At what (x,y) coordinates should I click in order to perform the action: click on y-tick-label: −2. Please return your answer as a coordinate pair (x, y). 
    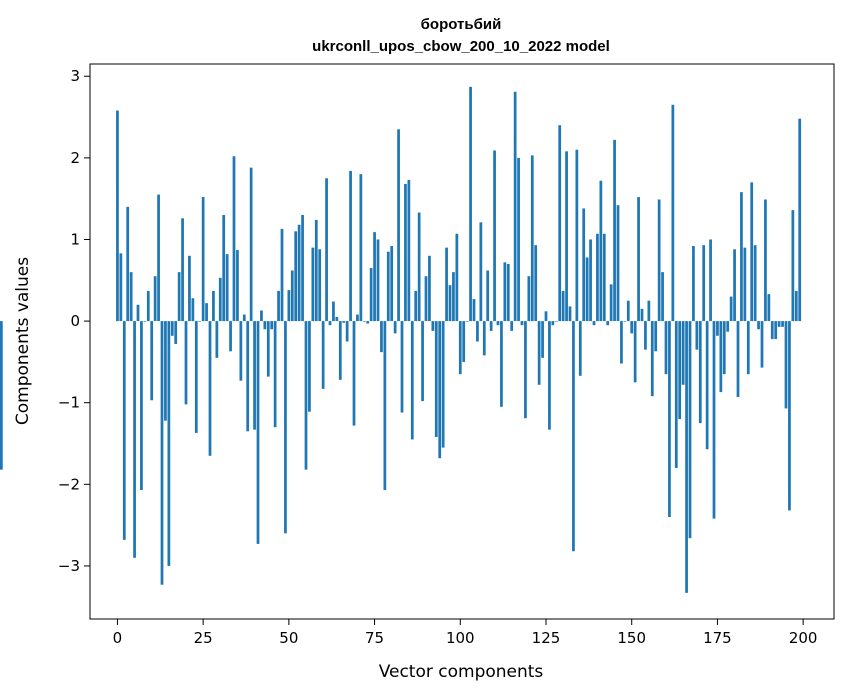
    Looking at the image, I should click on (69, 484).